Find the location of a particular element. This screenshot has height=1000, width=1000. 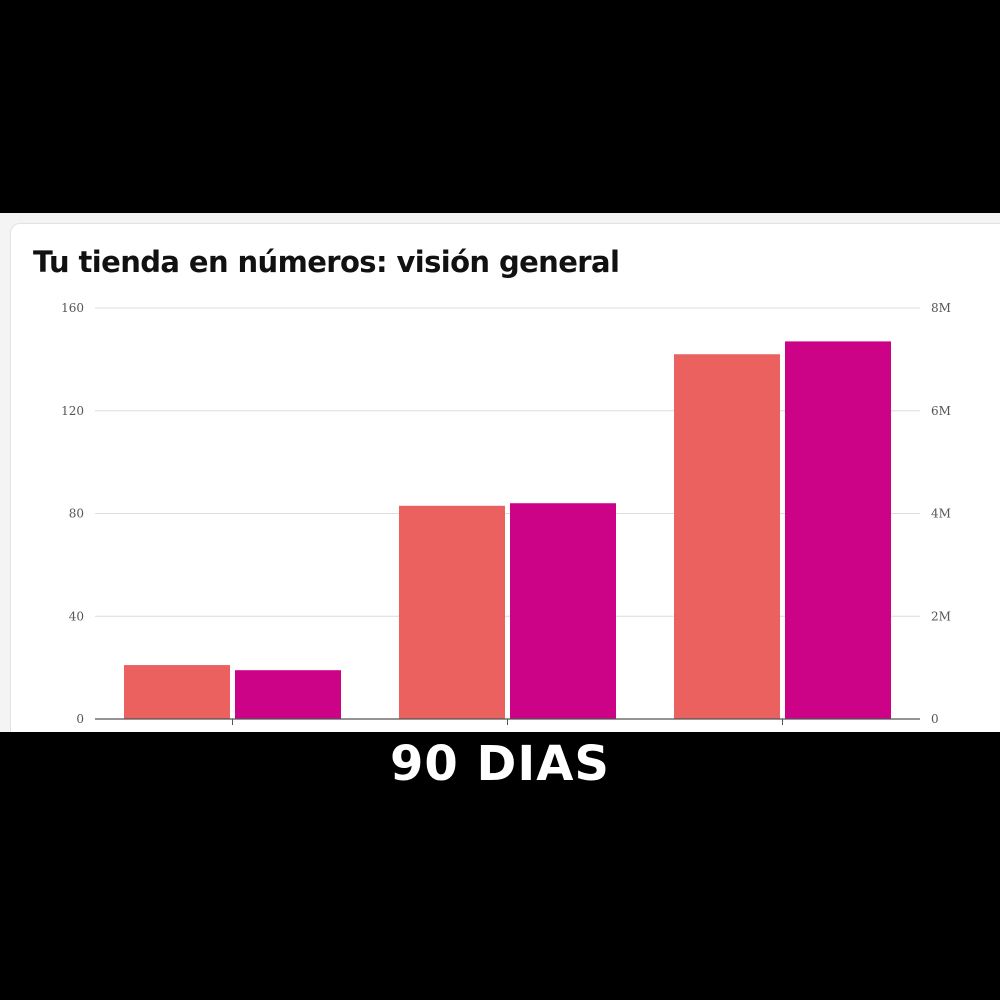

chart-title: Tu tienda en números: visión general is located at coordinates (326, 262).